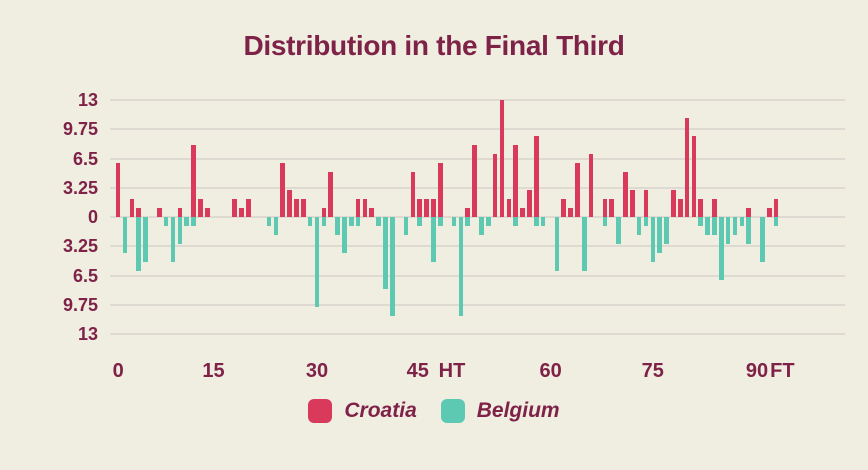 This screenshot has height=470, width=868. Describe the element at coordinates (652, 371) in the screenshot. I see `x-tick-label: 75` at that location.